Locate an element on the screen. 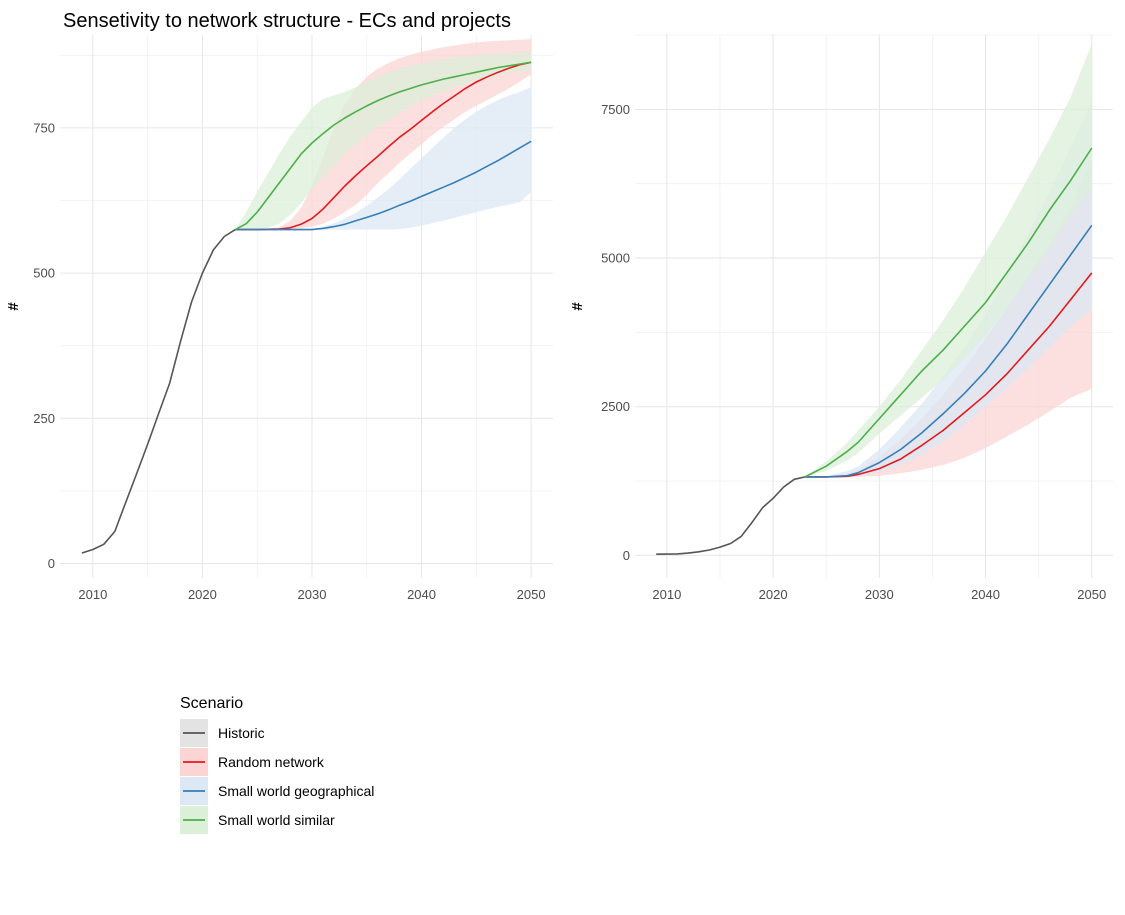 This screenshot has width=1125, height=915. y-tick-label: 7500 is located at coordinates (615, 109).